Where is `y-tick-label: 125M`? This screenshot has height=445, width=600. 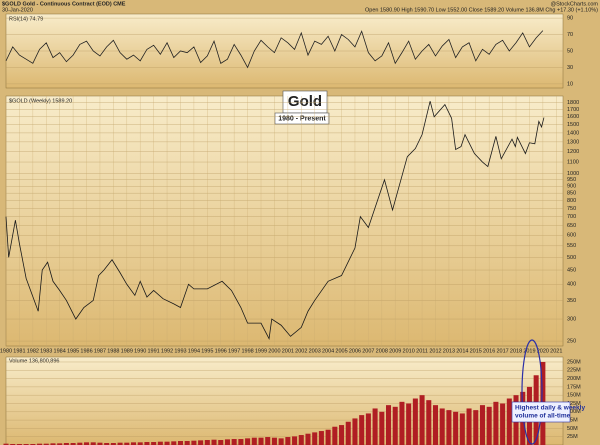
y-tick-label: 125M is located at coordinates (574, 404).